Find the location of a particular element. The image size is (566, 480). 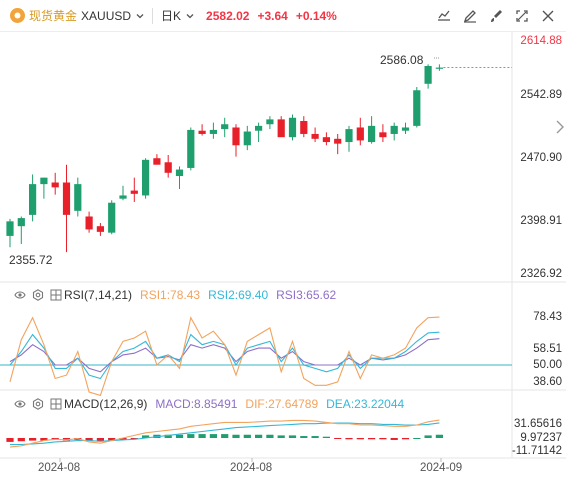

timeframe-selector: 日K is located at coordinates (171, 16).